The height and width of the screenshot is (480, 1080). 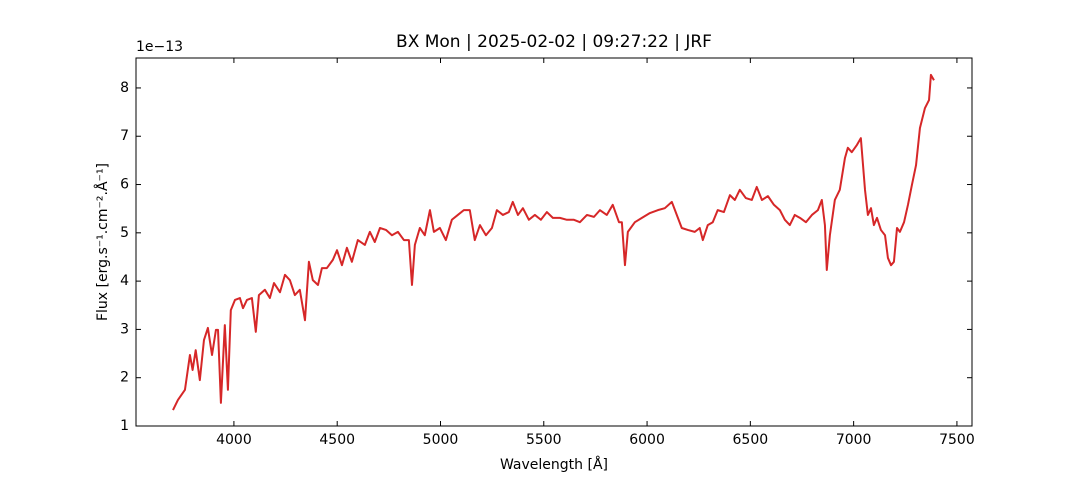 What do you see at coordinates (647, 440) in the screenshot?
I see `x-tick-label: 6000` at bounding box center [647, 440].